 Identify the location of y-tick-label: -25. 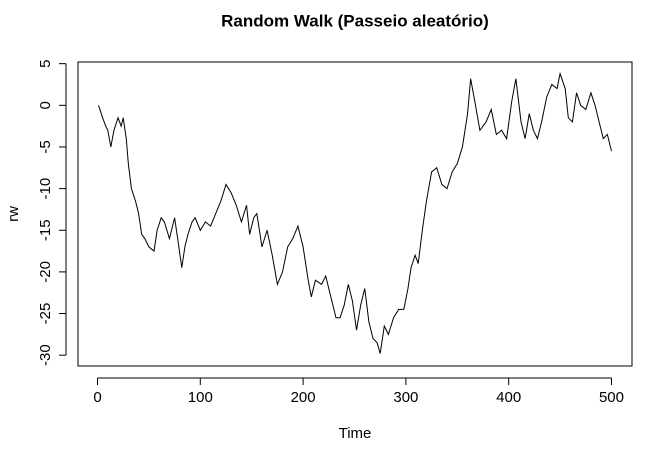
(45, 314).